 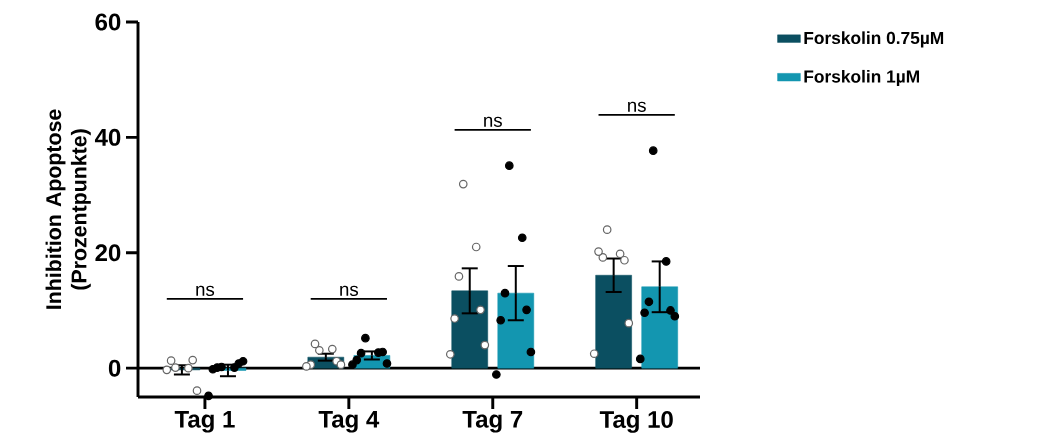 What do you see at coordinates (107, 137) in the screenshot?
I see `y-tick-label: 40` at bounding box center [107, 137].